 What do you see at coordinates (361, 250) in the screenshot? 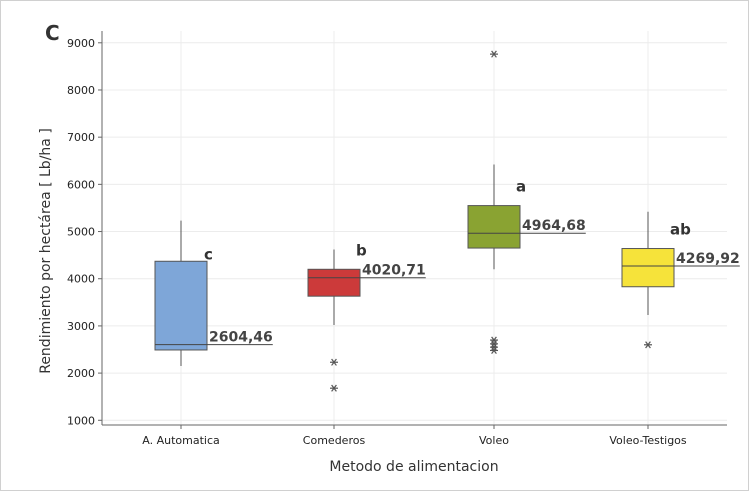
I see `group-letter: b` at bounding box center [361, 250].